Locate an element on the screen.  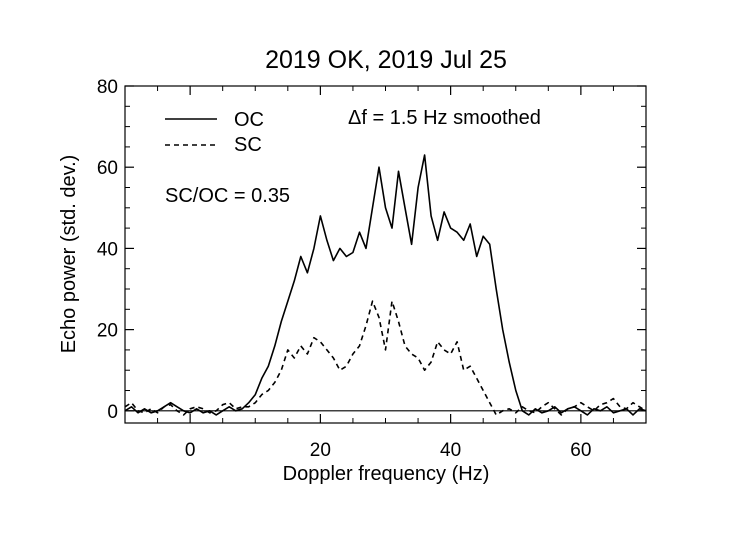
ratio-annotation: SC/OC = 0.35 is located at coordinates (227, 196).